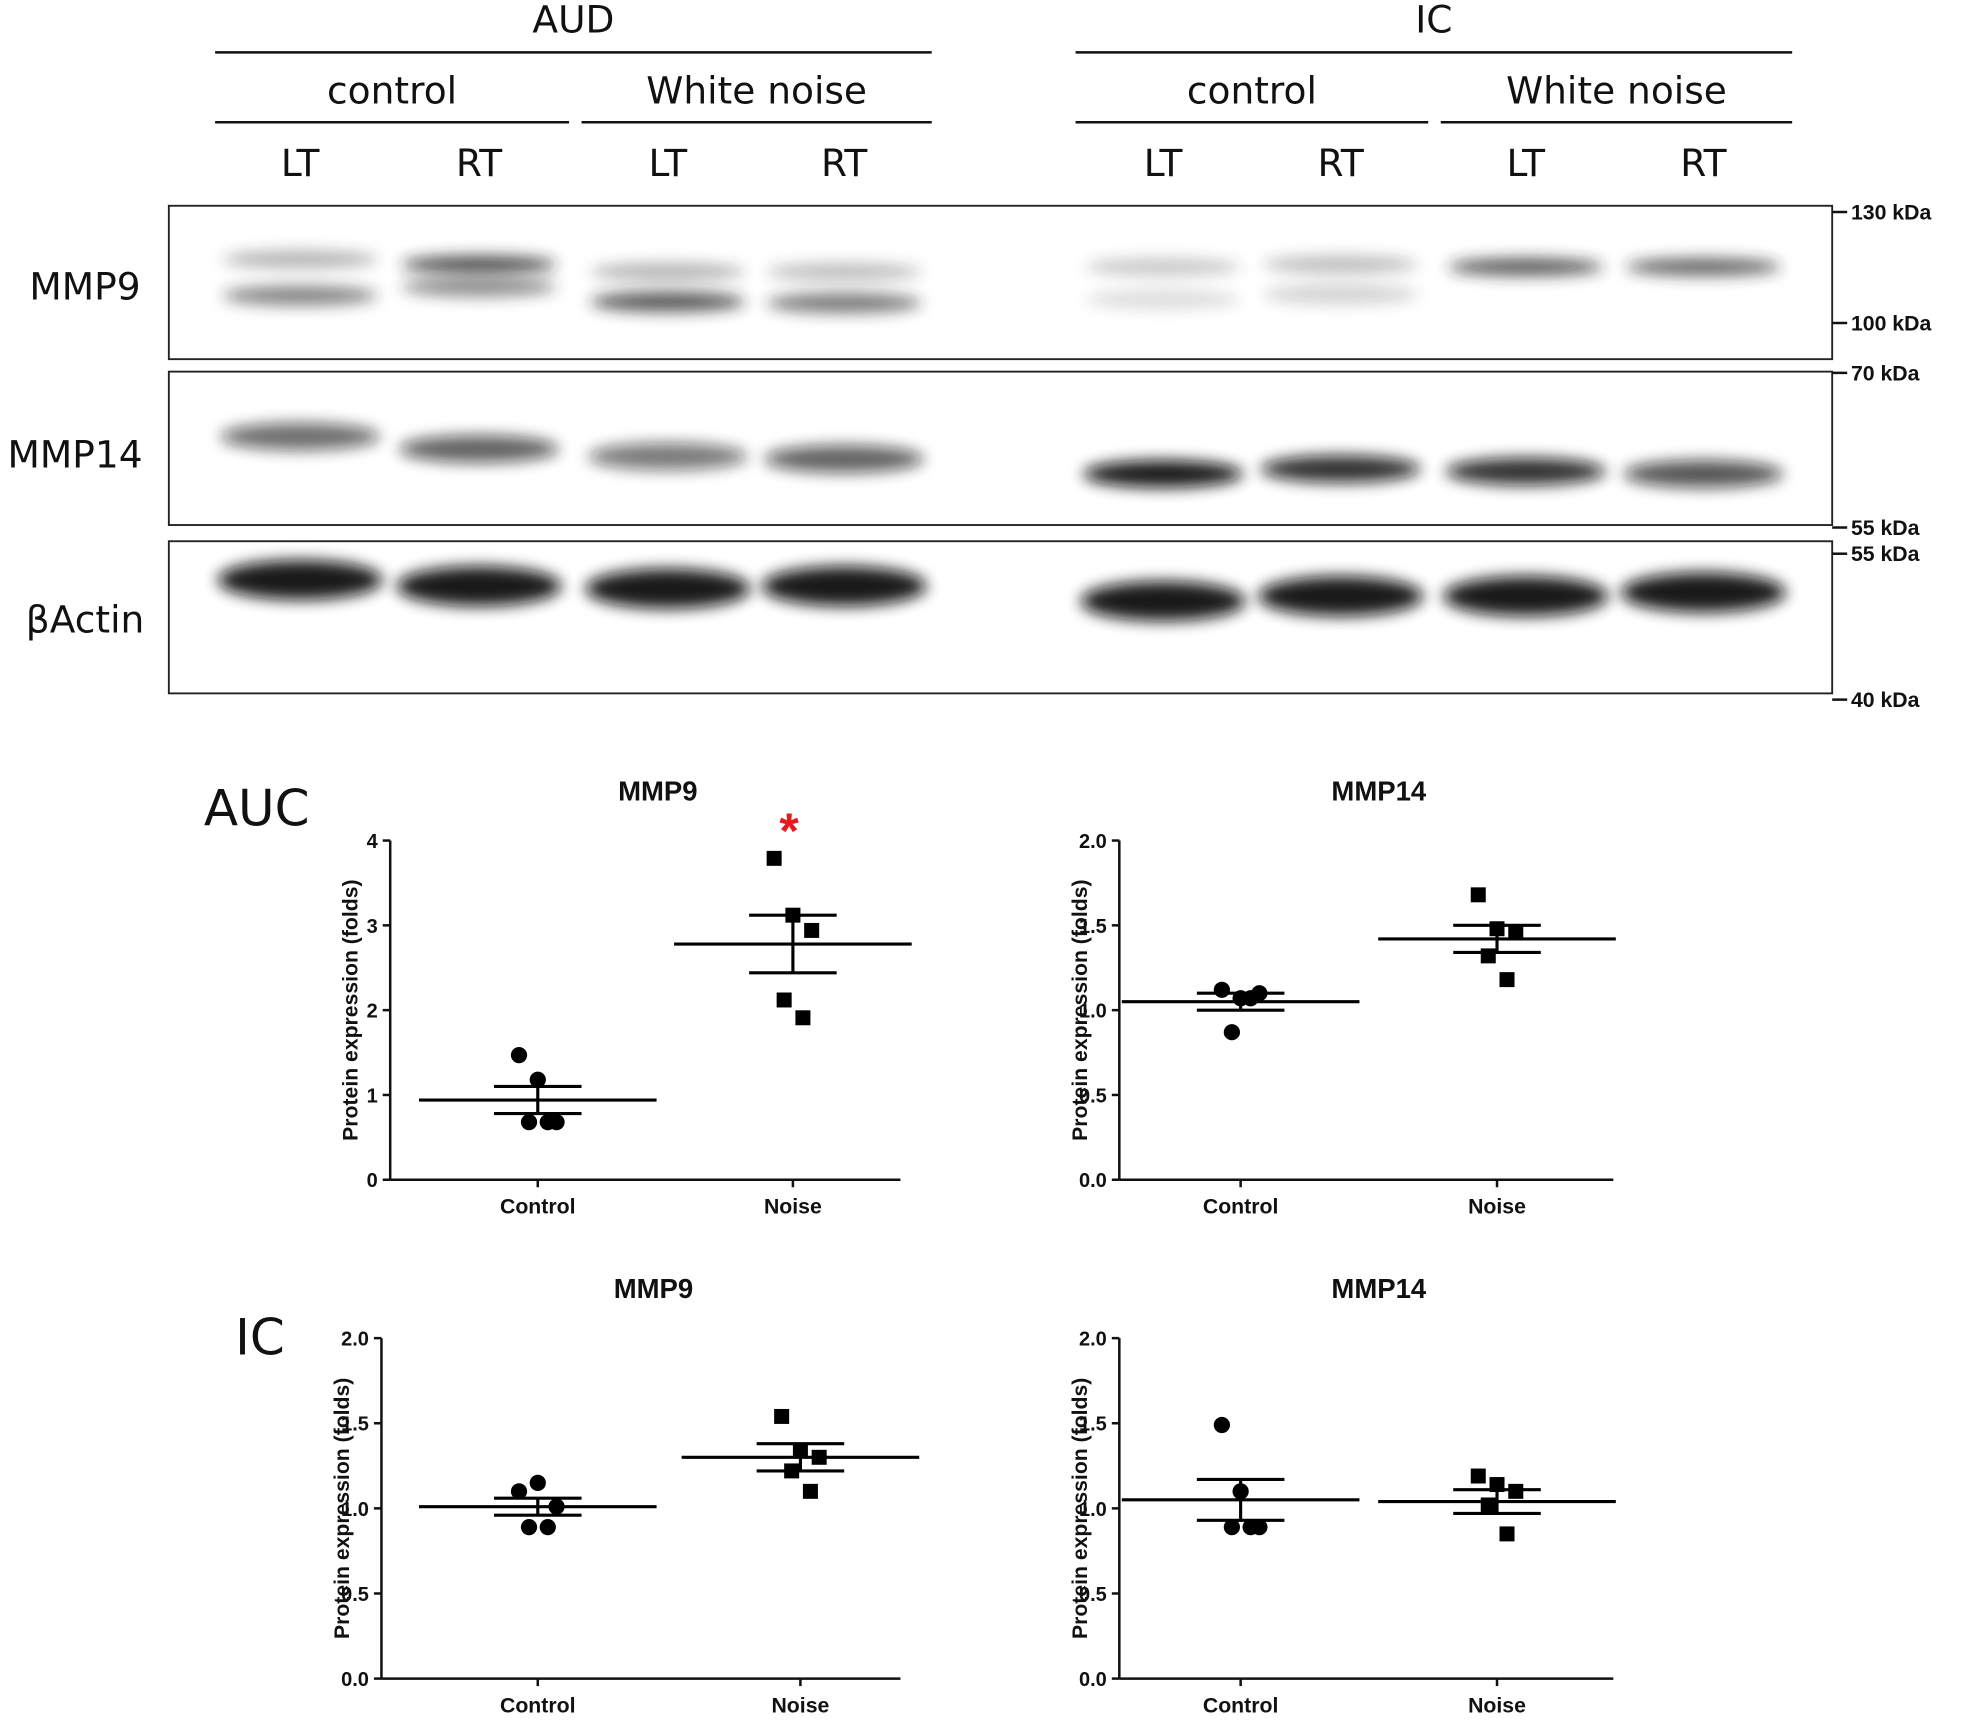 Image resolution: width=1961 pixels, height=1721 pixels. Describe the element at coordinates (1000, 617) in the screenshot. I see `gel-panel` at that location.